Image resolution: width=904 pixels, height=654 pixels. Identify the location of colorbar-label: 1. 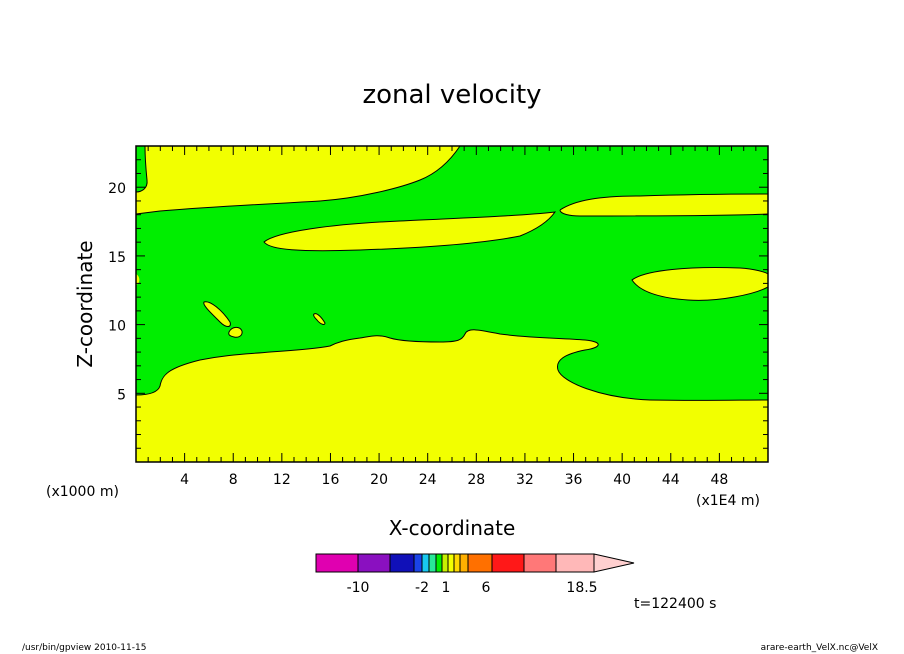
(446, 588).